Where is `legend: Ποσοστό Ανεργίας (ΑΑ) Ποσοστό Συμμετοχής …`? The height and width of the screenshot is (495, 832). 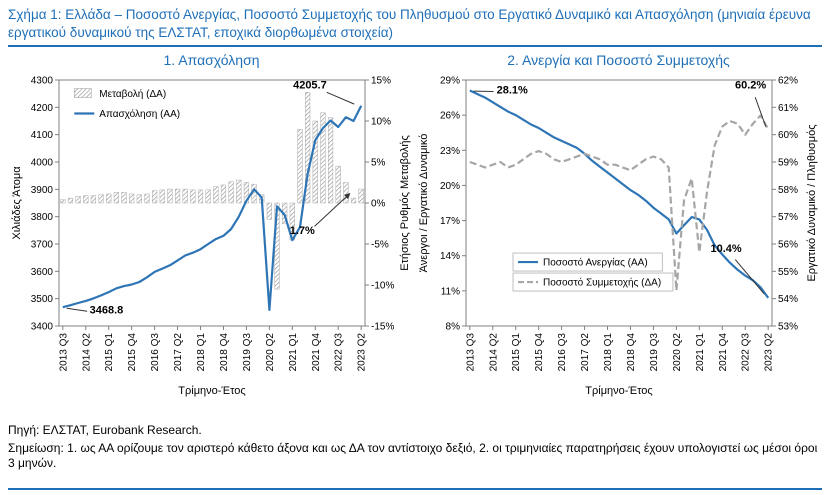 legend: Ποσοστό Ανεργίας (ΑΑ) Ποσοστό Συμμετοχής … is located at coordinates (592, 272).